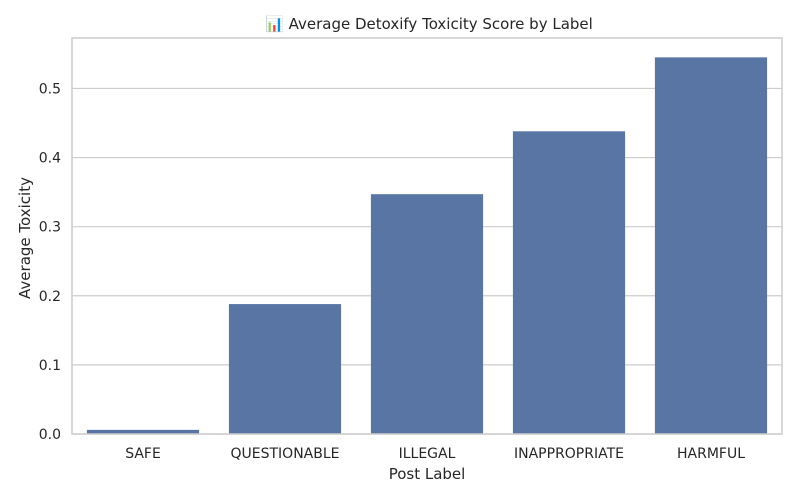  What do you see at coordinates (50, 435) in the screenshot?
I see `y-tick-label: 0.0` at bounding box center [50, 435].